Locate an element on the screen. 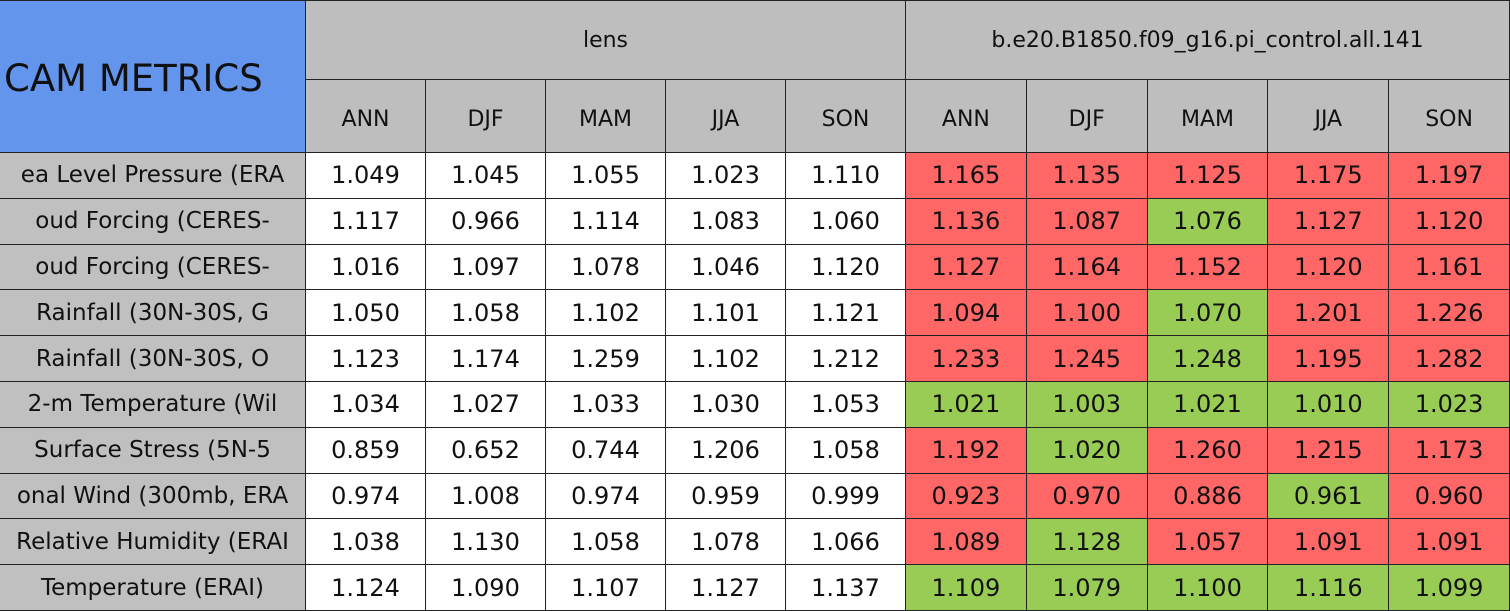 This screenshot has width=1510, height=611. data-cell: 1.050 is located at coordinates (366, 313).